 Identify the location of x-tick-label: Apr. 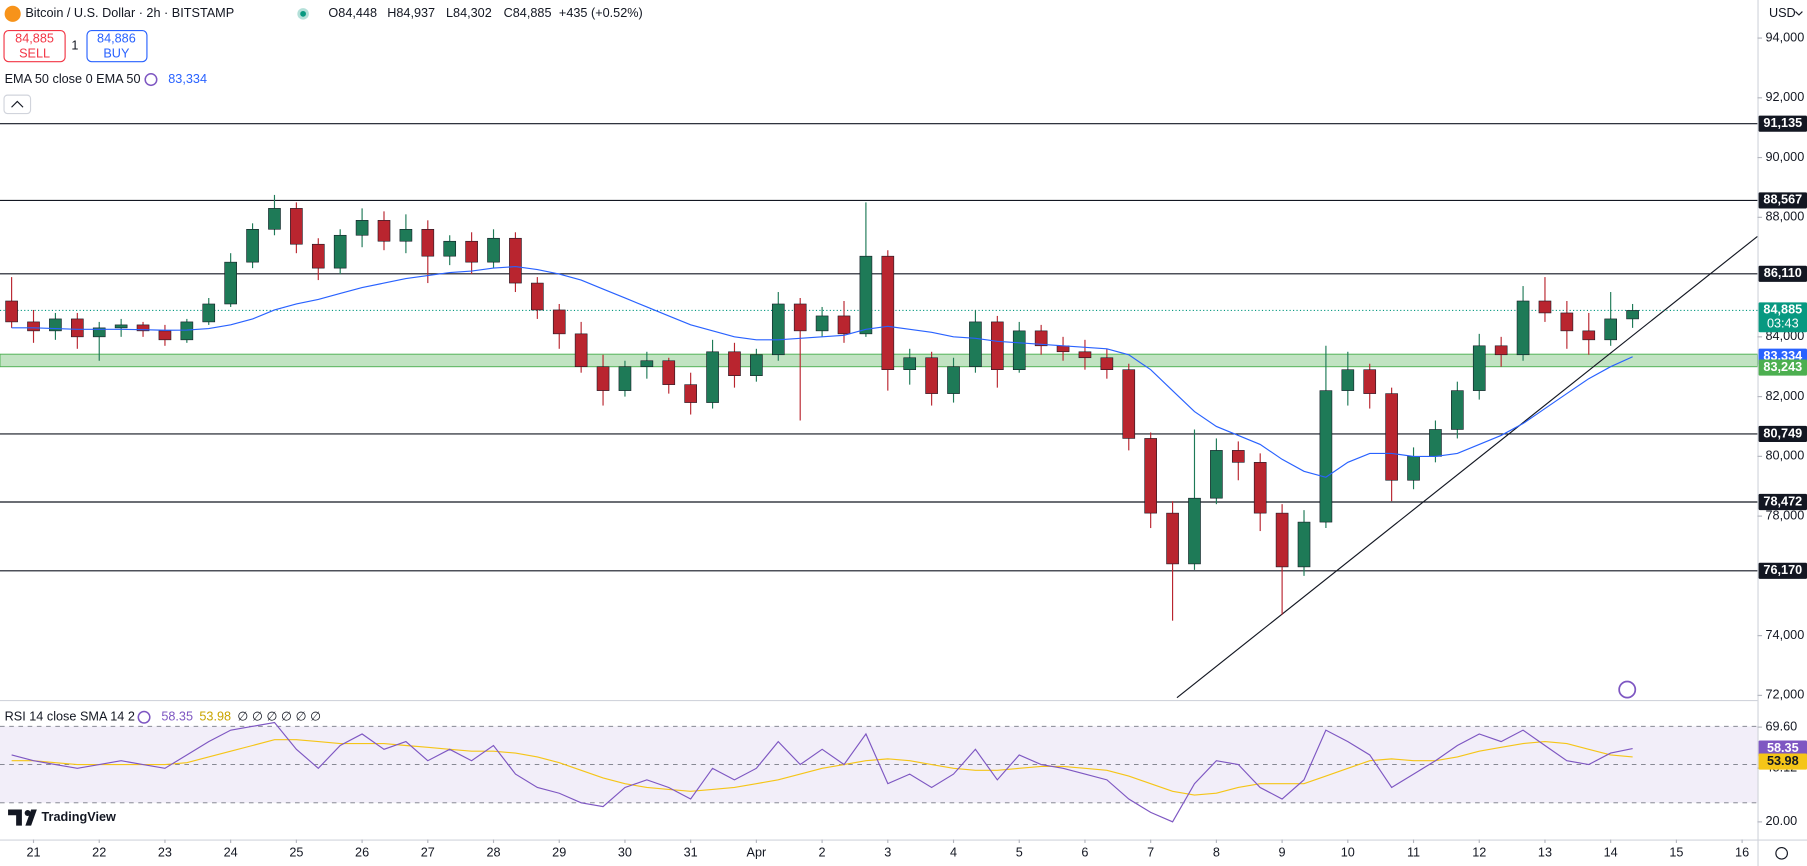
(757, 853).